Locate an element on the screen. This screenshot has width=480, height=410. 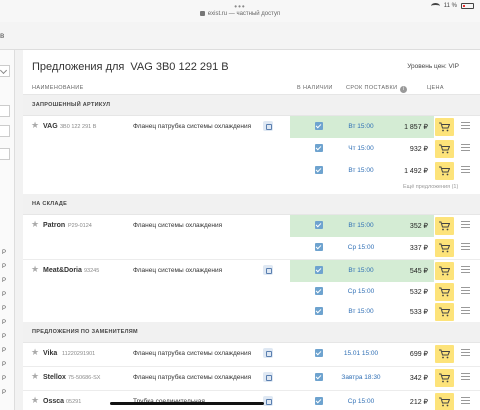
delivery-term: Ср 15:00 is located at coordinates (361, 401).